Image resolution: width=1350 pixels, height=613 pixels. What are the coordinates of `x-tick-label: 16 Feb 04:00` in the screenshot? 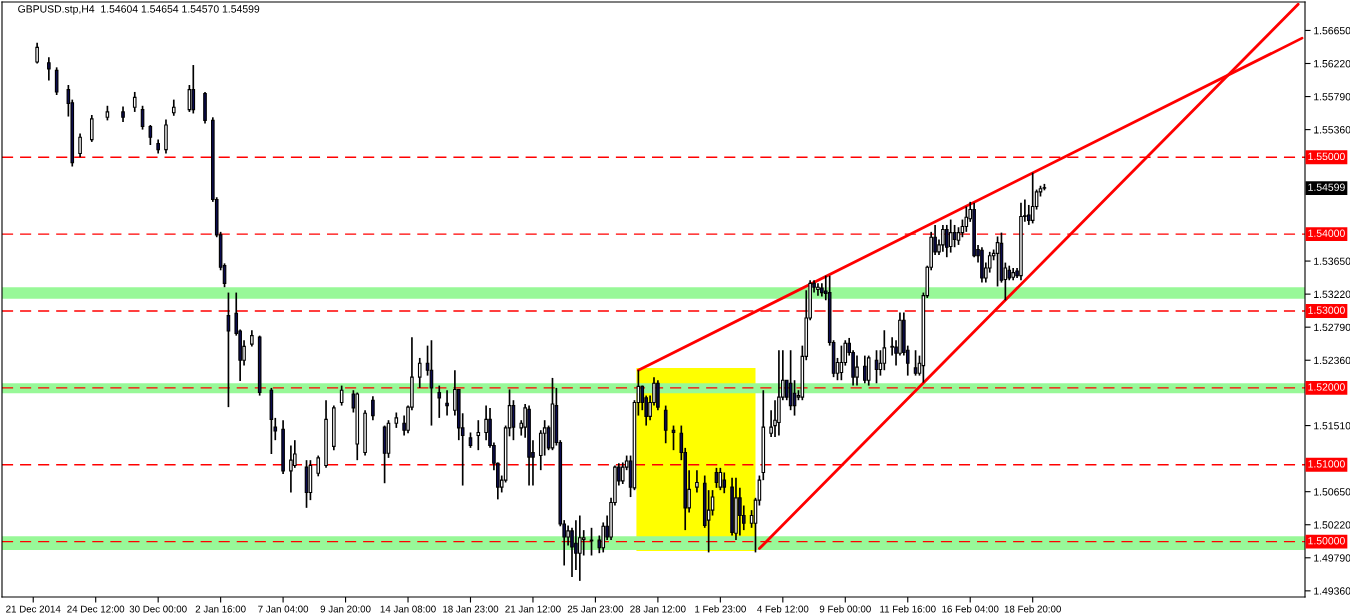 It's located at (970, 609).